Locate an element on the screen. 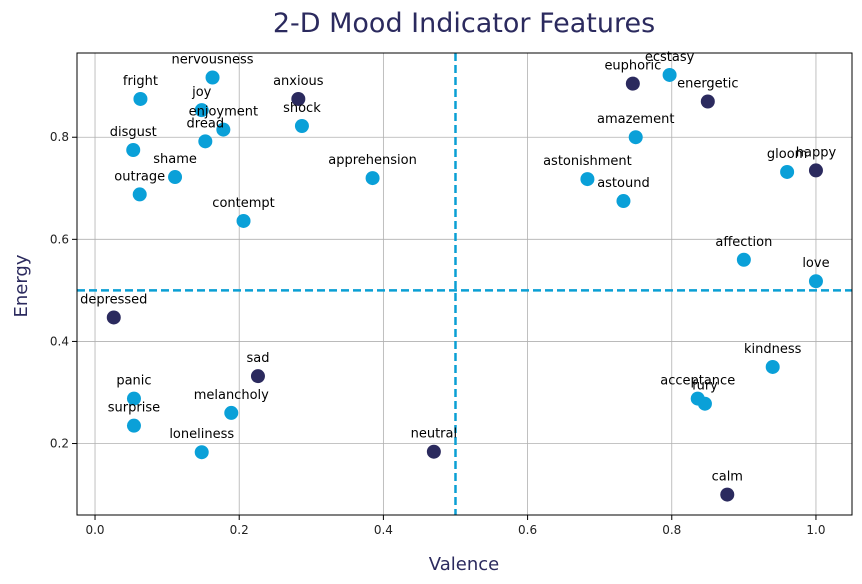 The image size is (862, 584). y-tick-label: 0.8 is located at coordinates (59, 137).